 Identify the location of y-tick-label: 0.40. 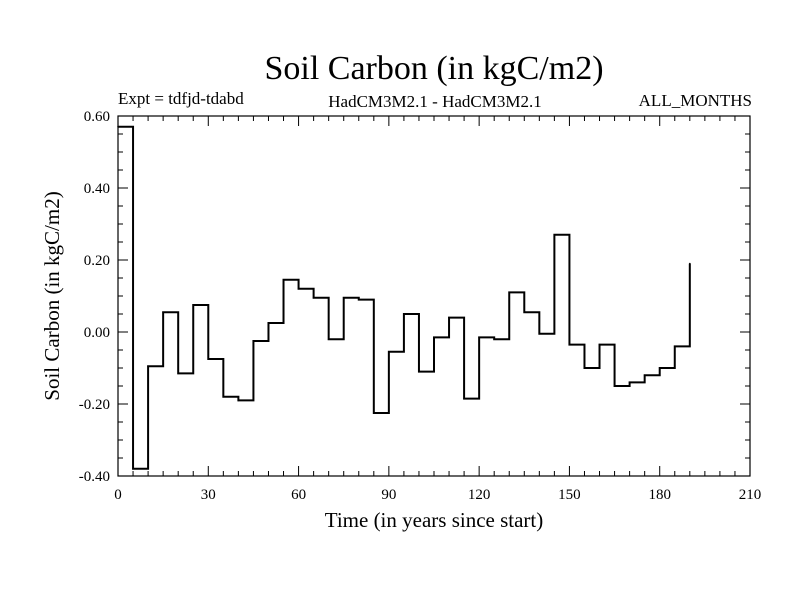
(97, 189).